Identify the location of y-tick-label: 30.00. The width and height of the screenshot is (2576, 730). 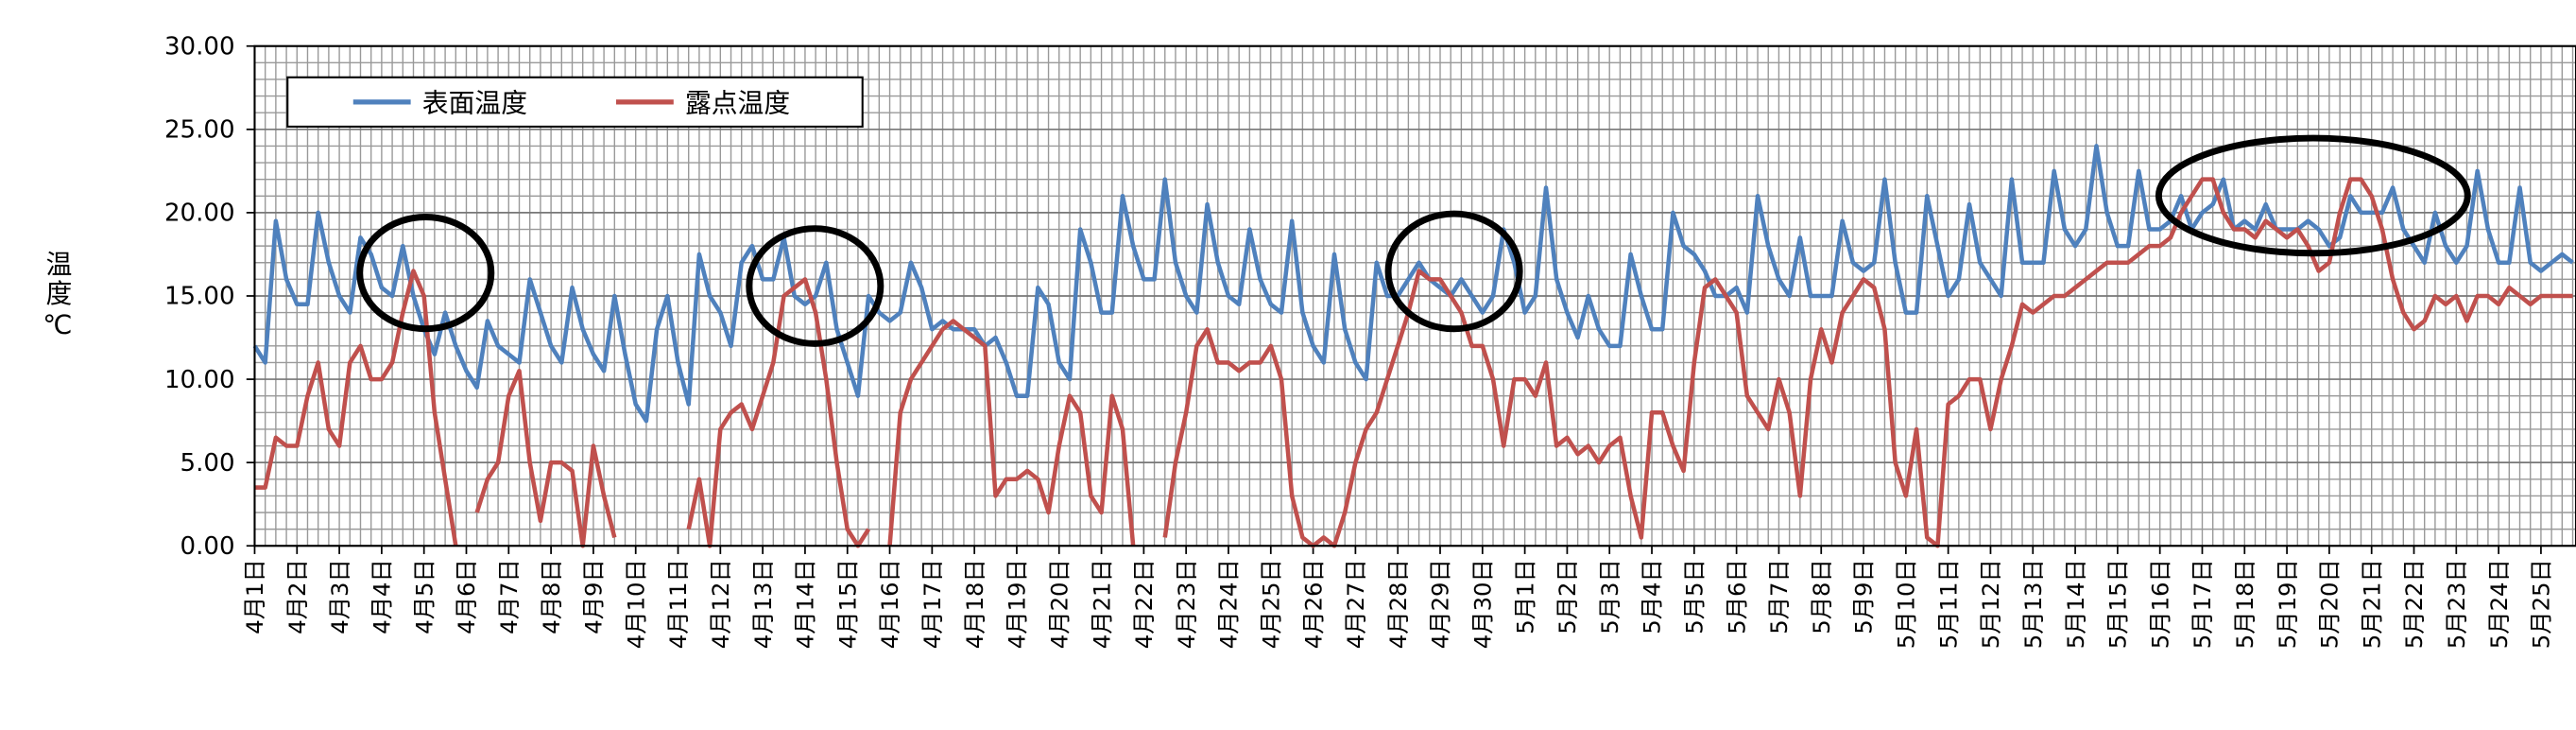
(199, 47).